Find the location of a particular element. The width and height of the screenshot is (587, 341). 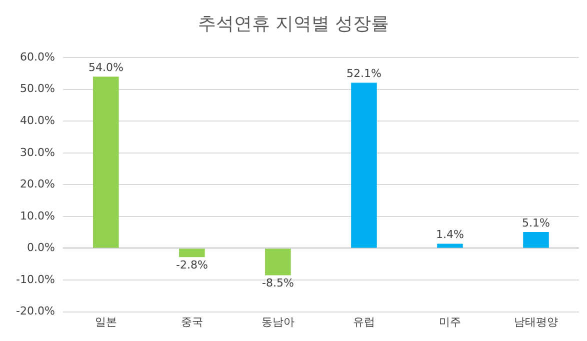

x-tick-label: 동남아 is located at coordinates (277, 321).